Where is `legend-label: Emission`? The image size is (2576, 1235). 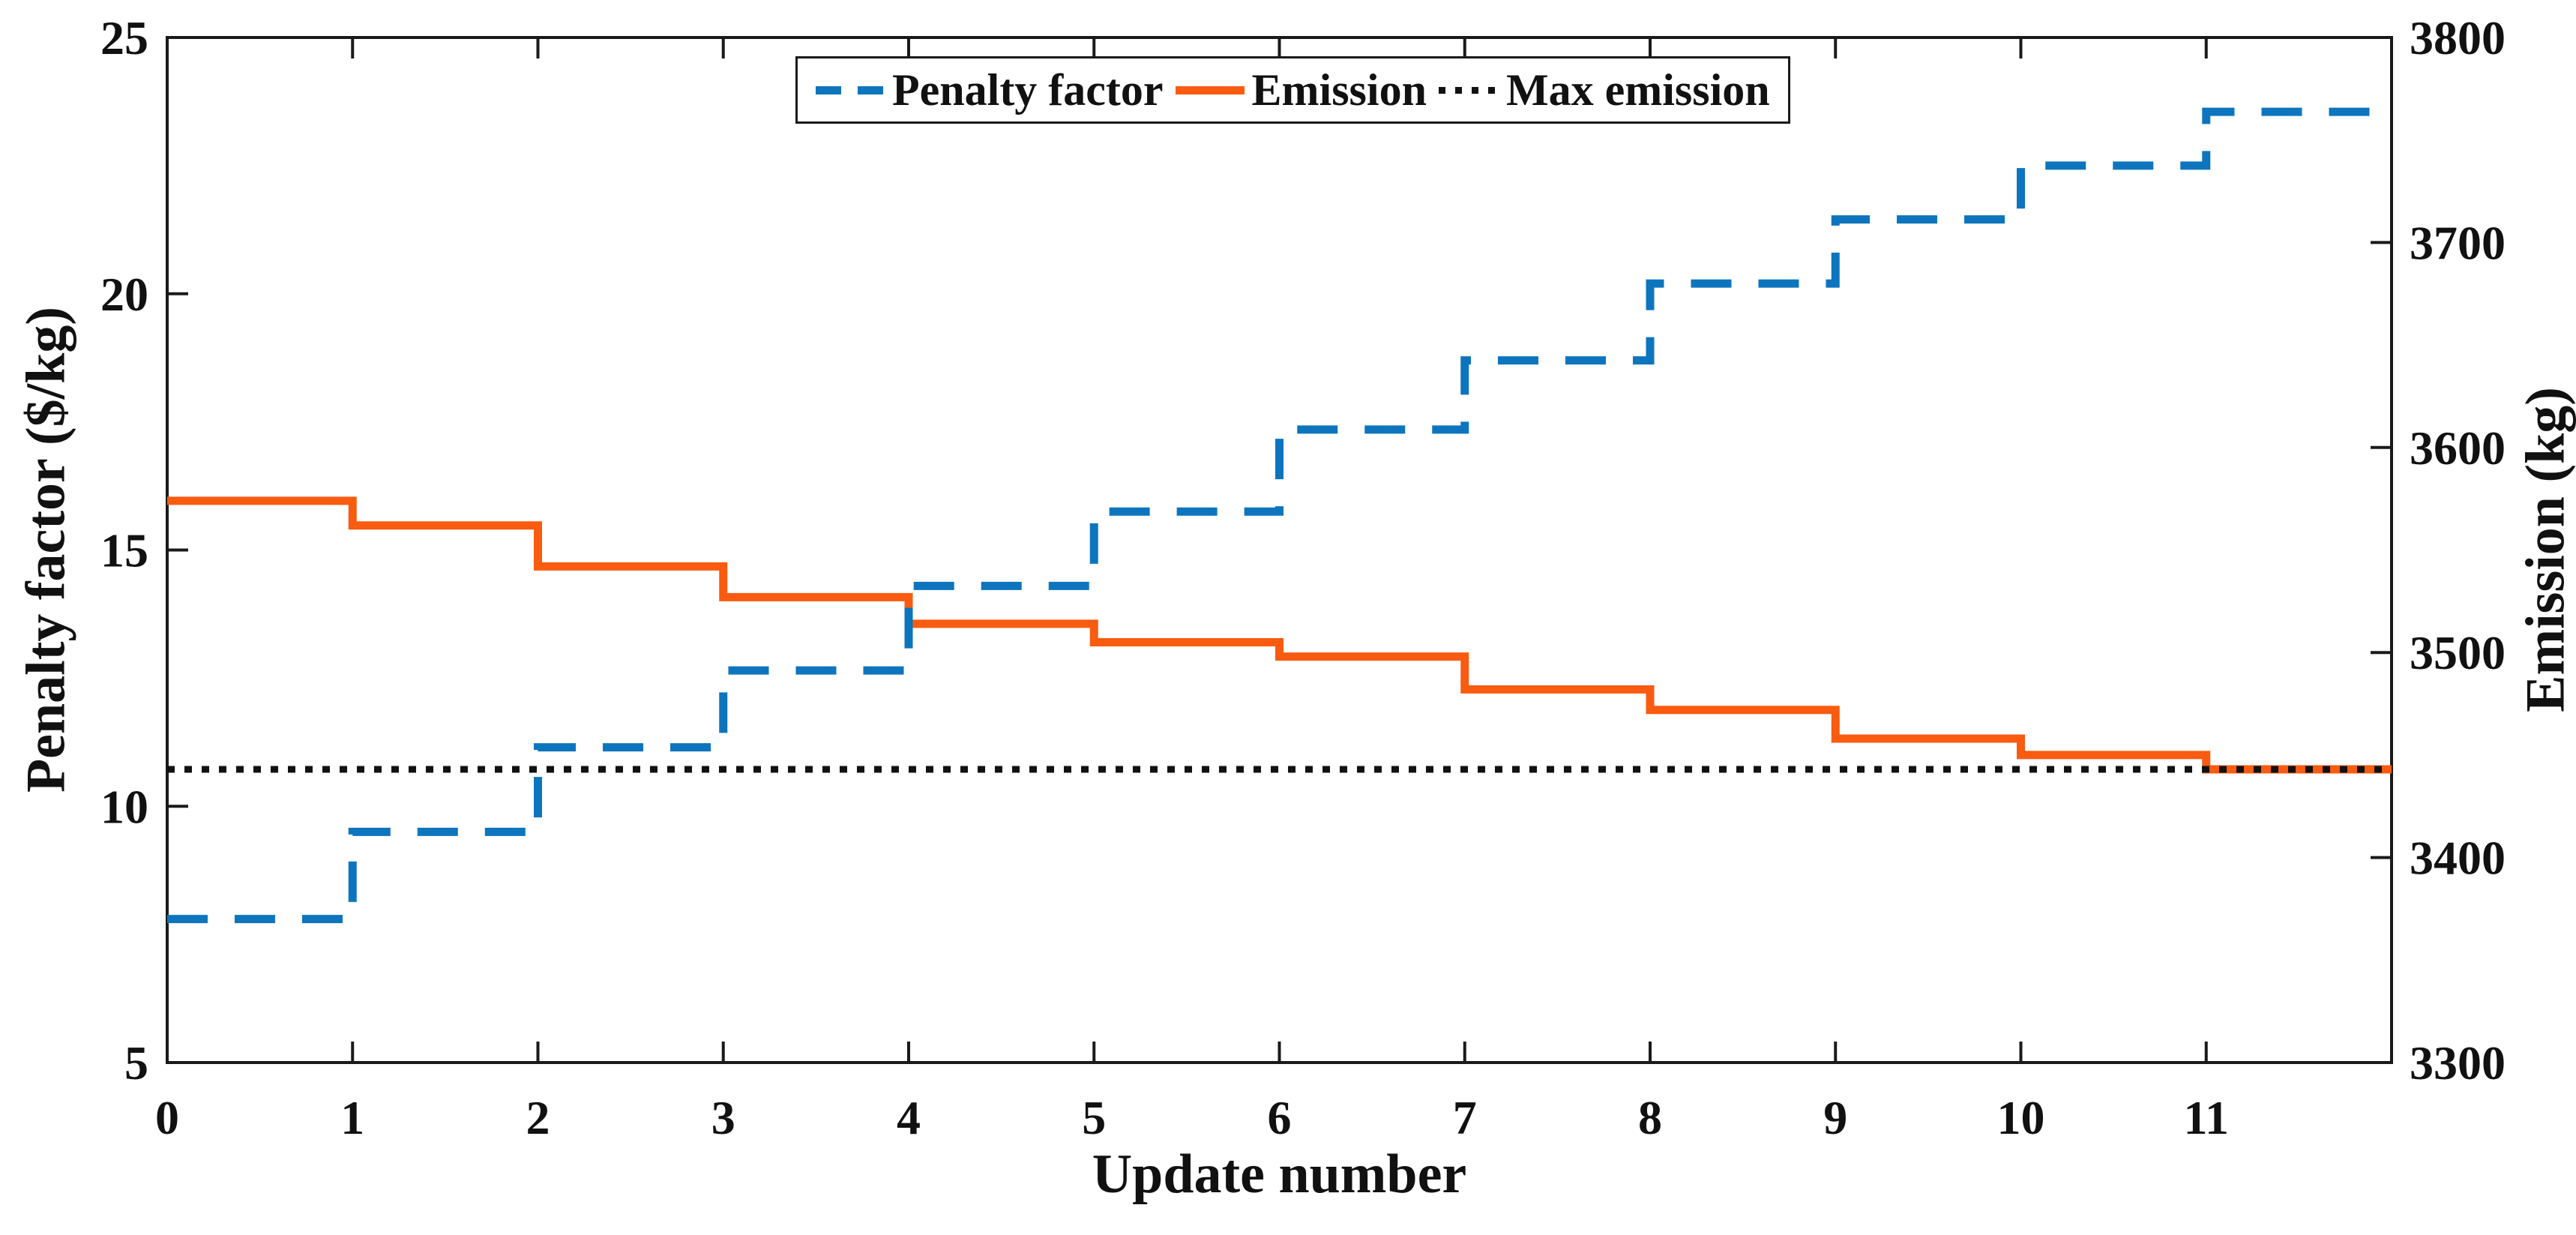 legend-label: Emission is located at coordinates (1339, 89).